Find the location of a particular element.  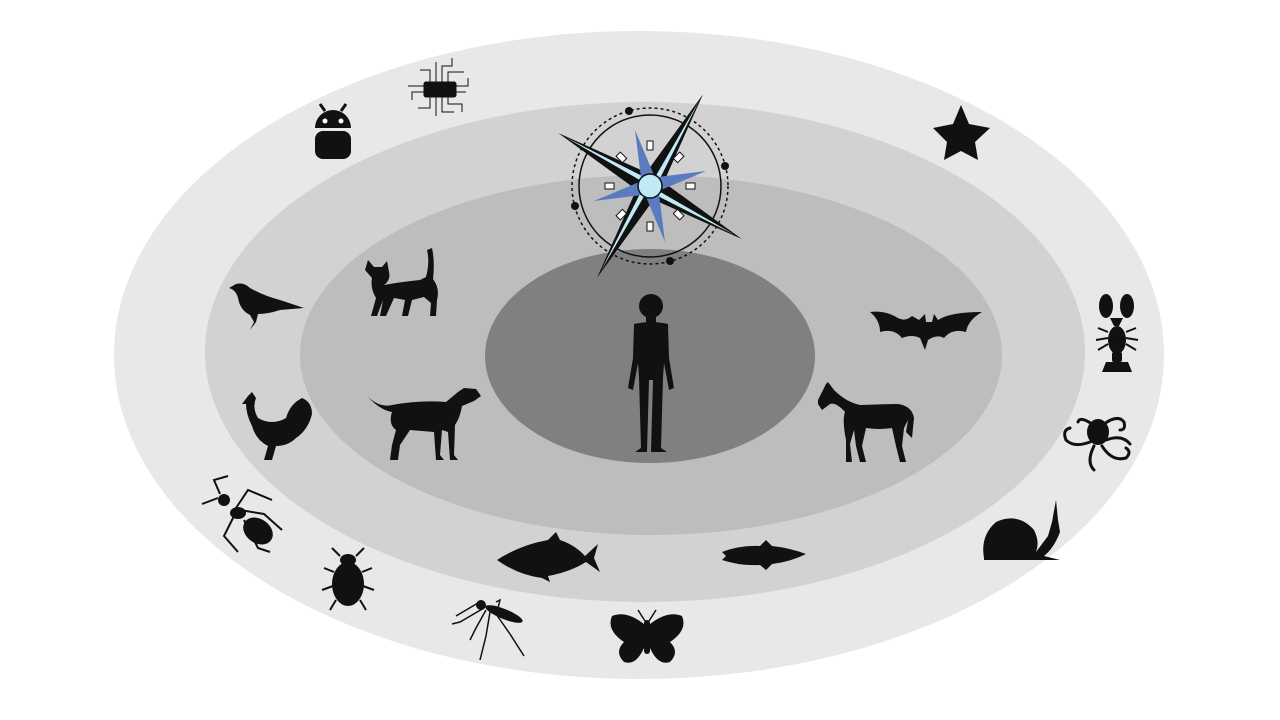

star-icon is located at coordinates (961, 132).